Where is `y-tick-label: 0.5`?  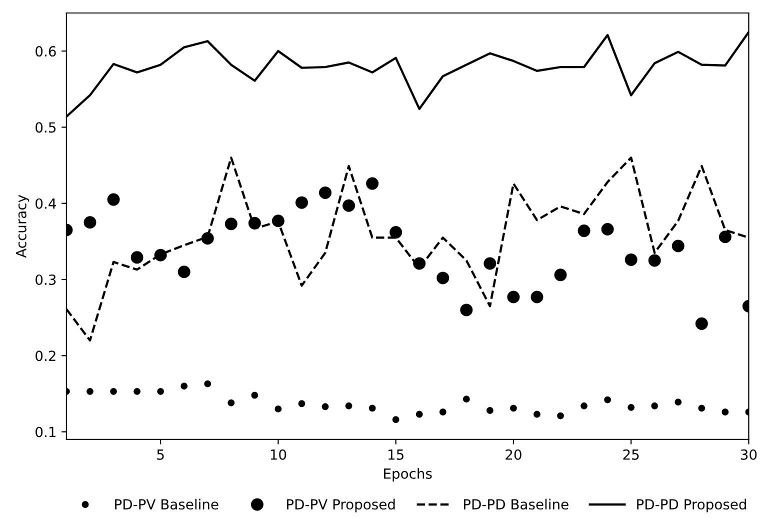
y-tick-label: 0.5 is located at coordinates (46, 127).